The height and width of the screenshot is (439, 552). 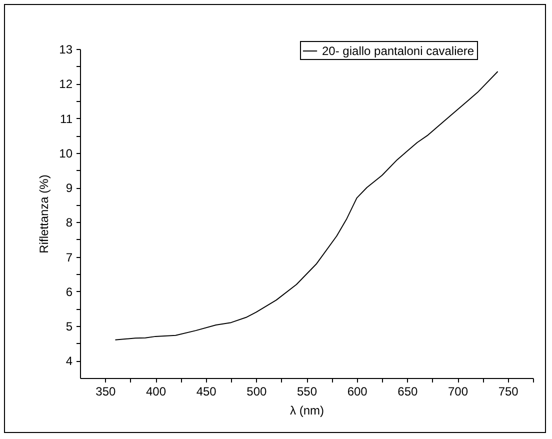 I want to click on y-tick-label: 13, so click(x=66, y=49).